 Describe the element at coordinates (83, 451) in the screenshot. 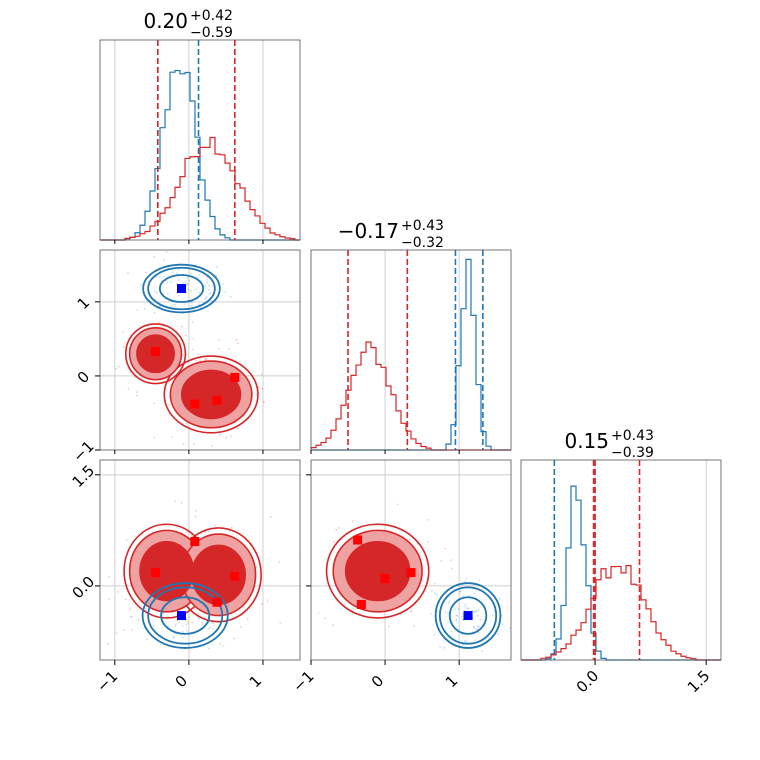

I see `y-tick-label: −1` at that location.